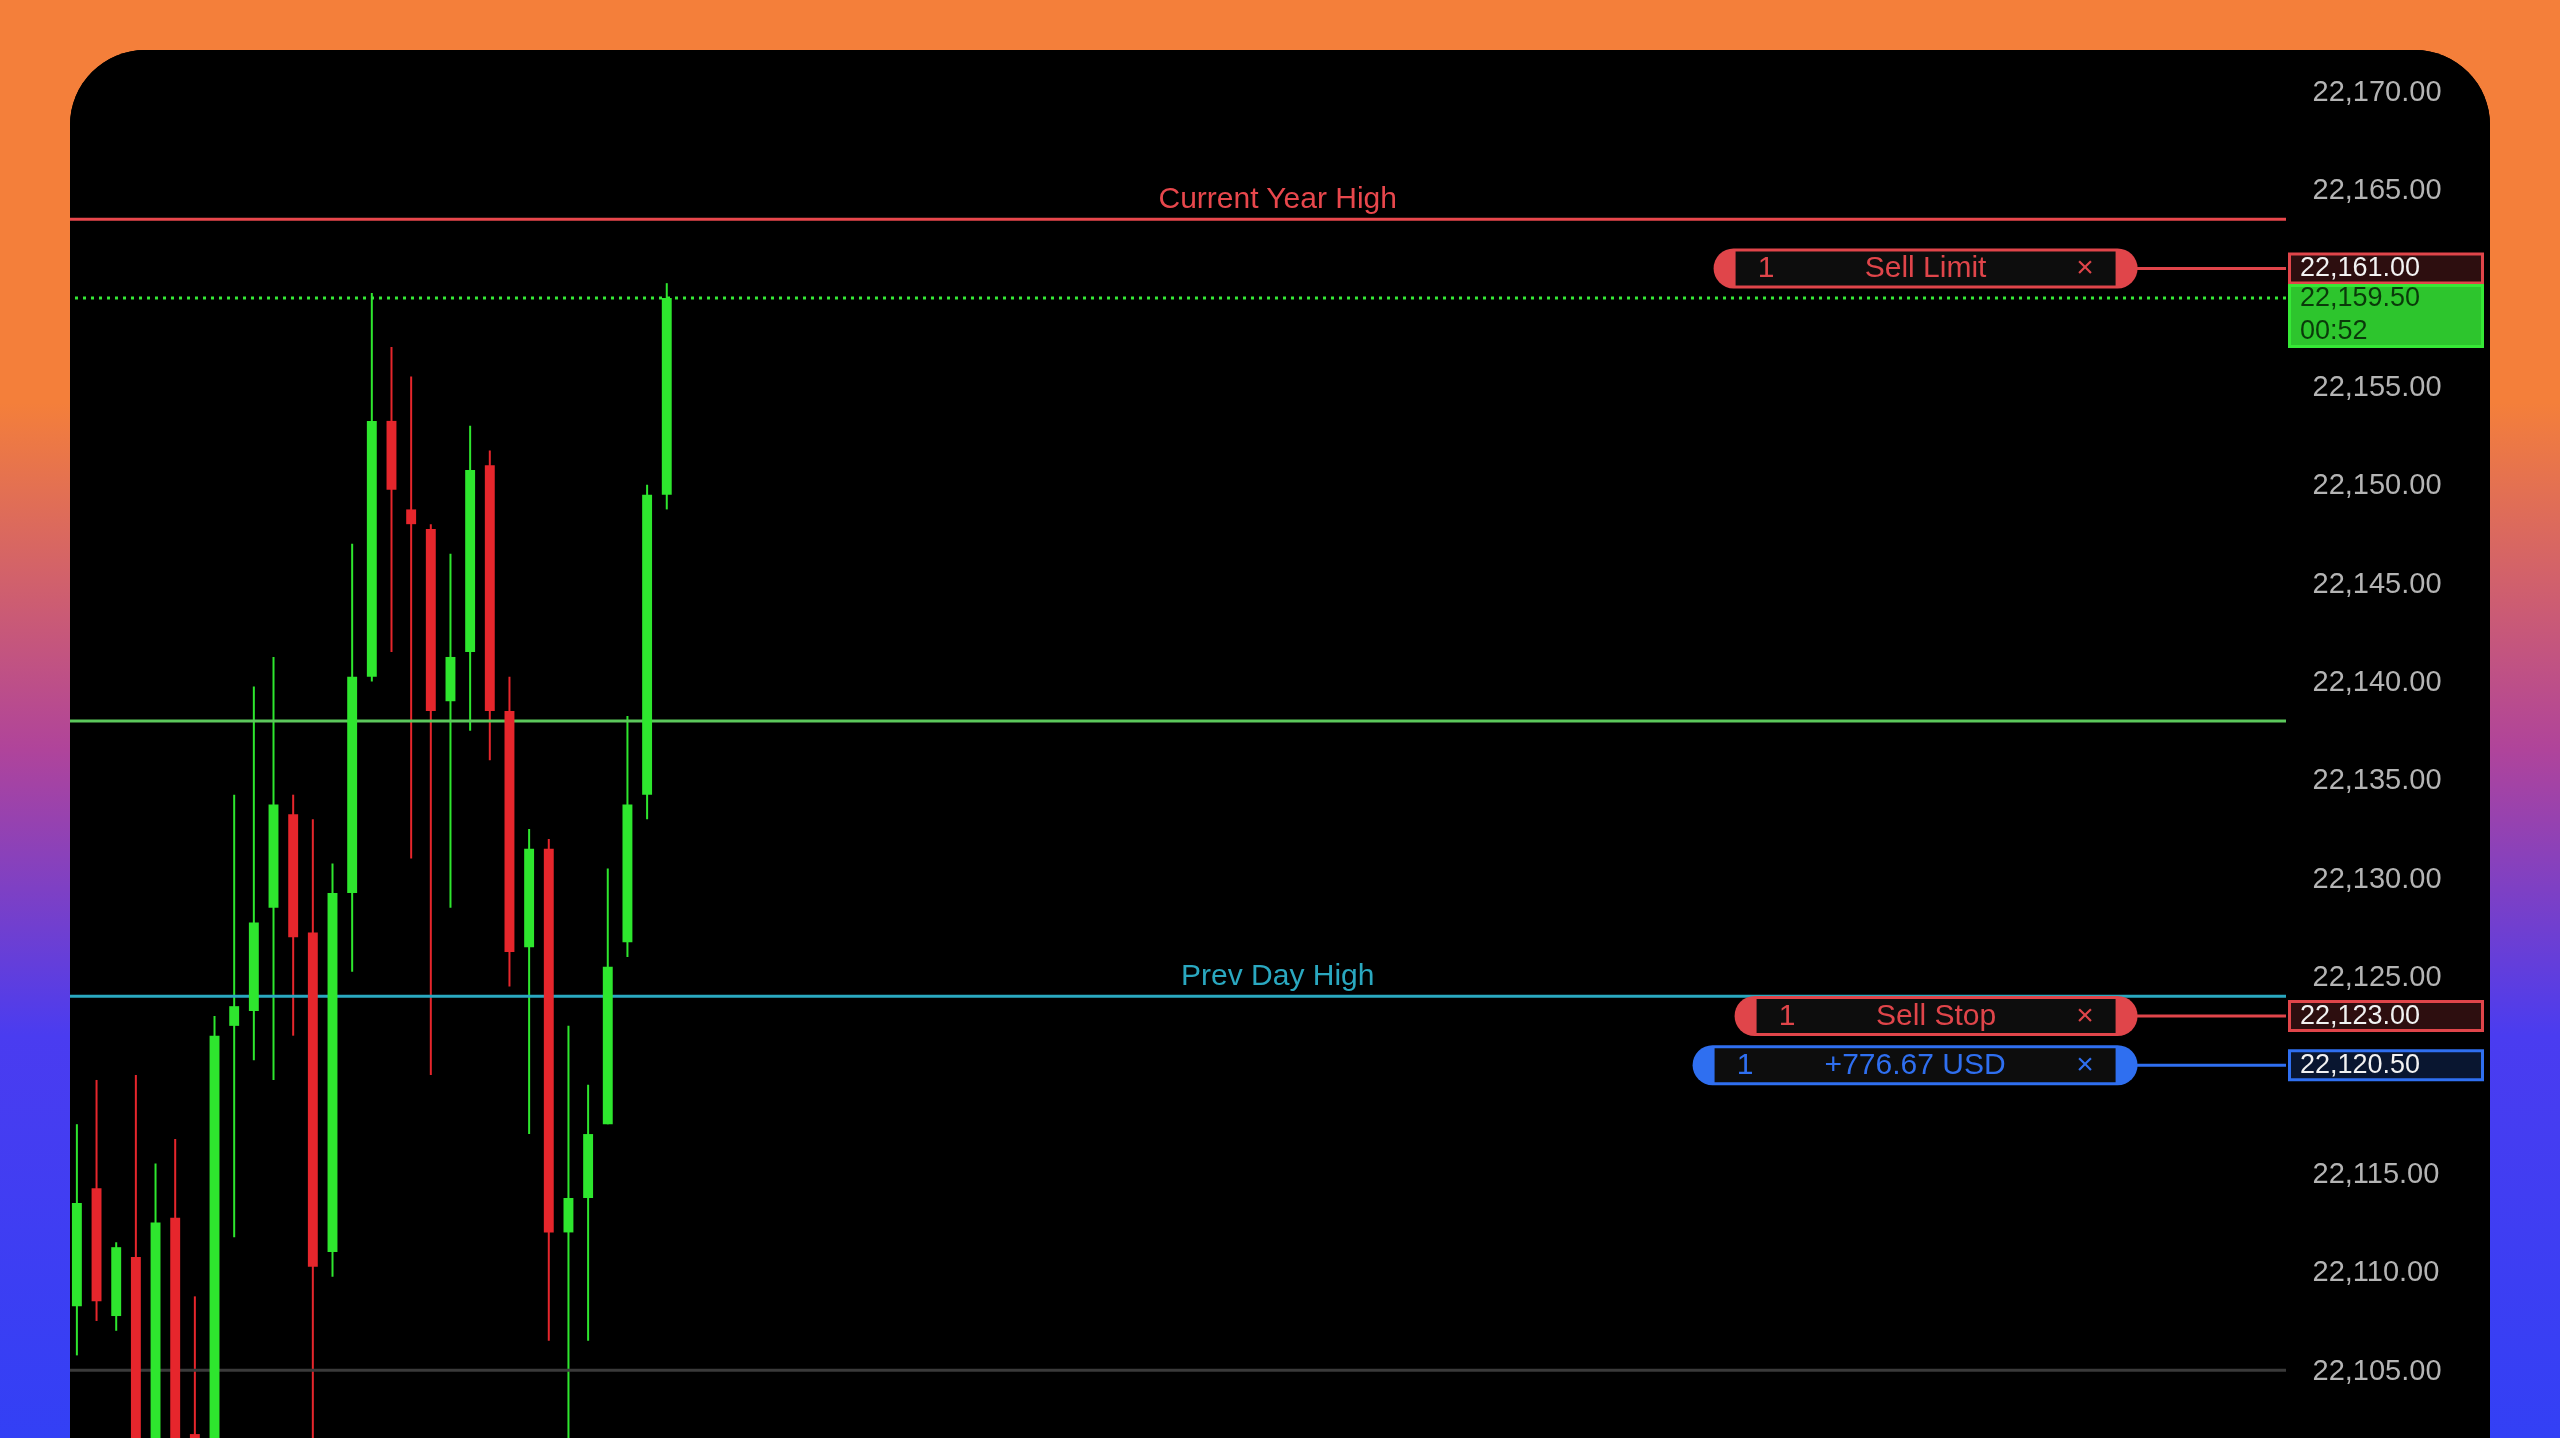 Image resolution: width=2560 pixels, height=1438 pixels. I want to click on annotation: Sell Limit, so click(1926, 267).